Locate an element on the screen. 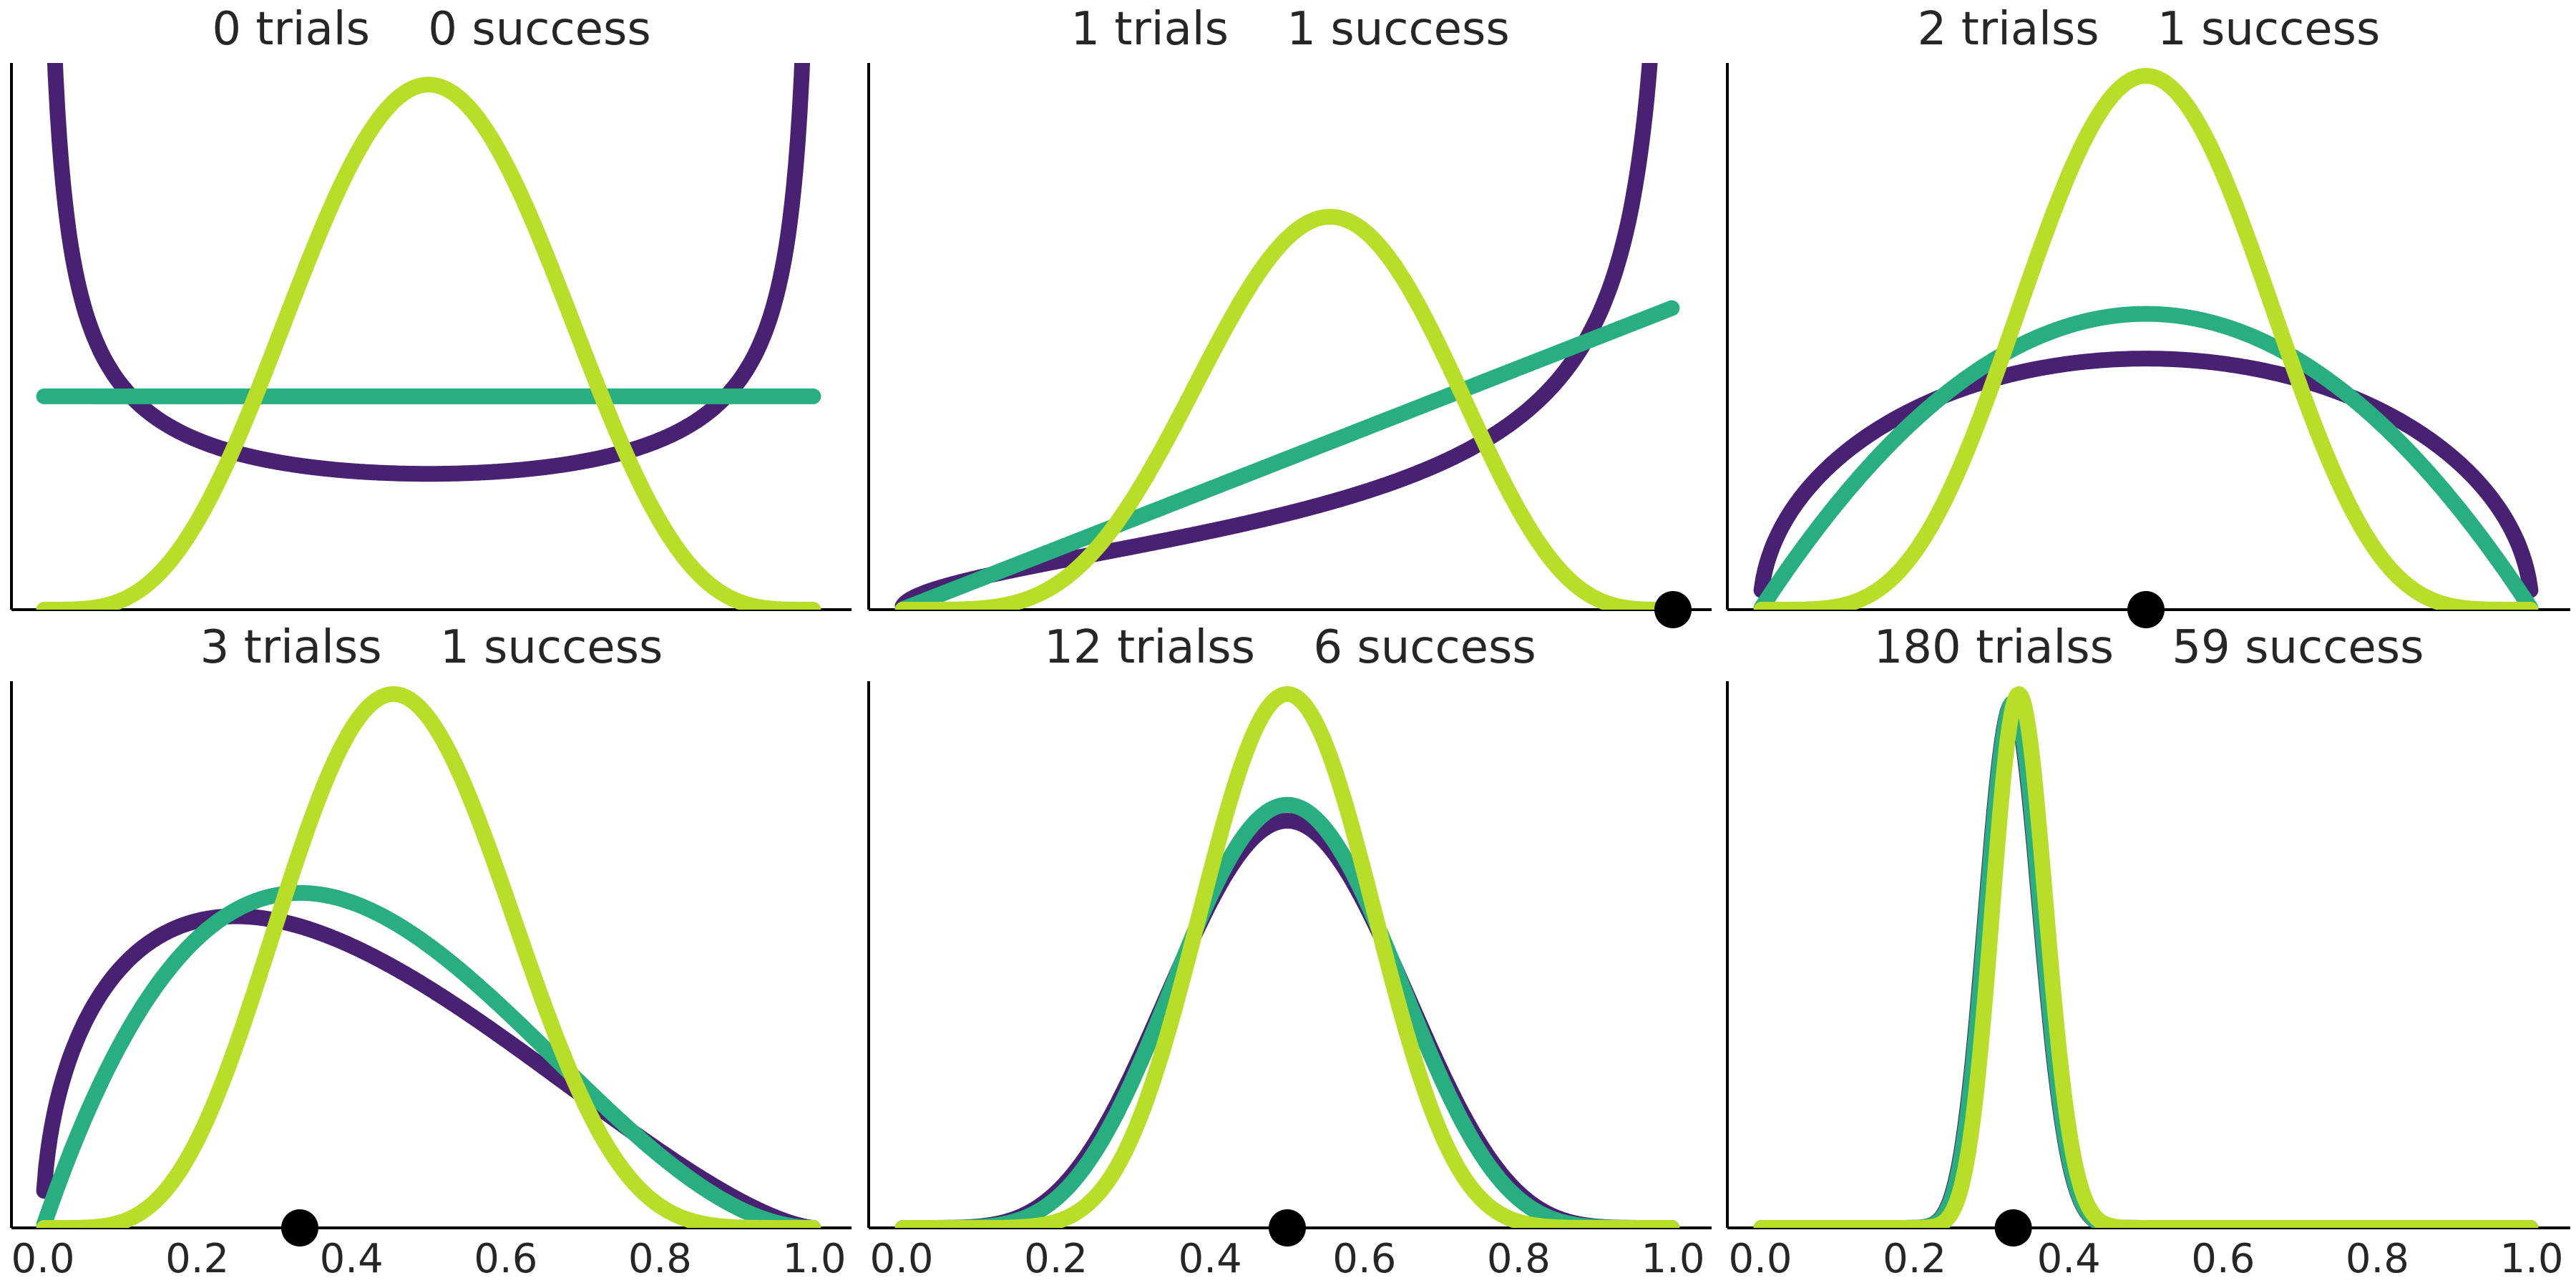 This screenshot has width=2576, height=1288. panel-title: 3 trialss 1 success is located at coordinates (431, 647).